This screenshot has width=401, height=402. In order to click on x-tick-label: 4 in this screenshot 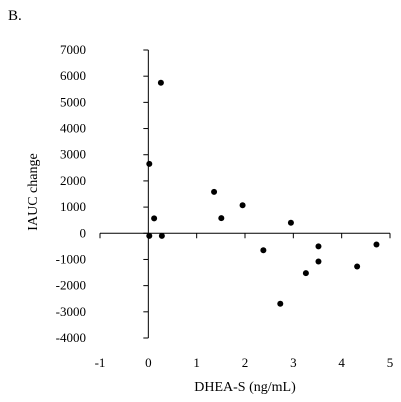, I will do `click(341, 362)`.